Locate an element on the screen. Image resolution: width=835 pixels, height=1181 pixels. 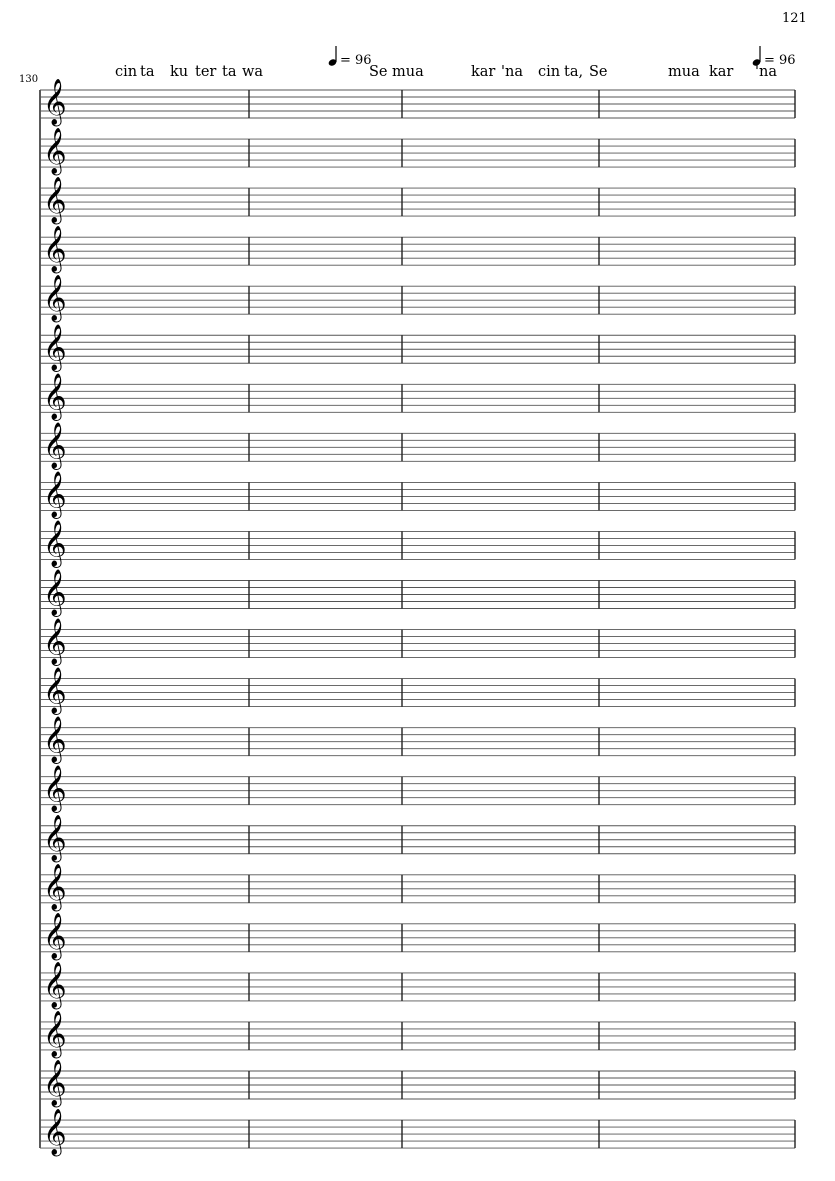
lyric-syllable: wa is located at coordinates (253, 72).